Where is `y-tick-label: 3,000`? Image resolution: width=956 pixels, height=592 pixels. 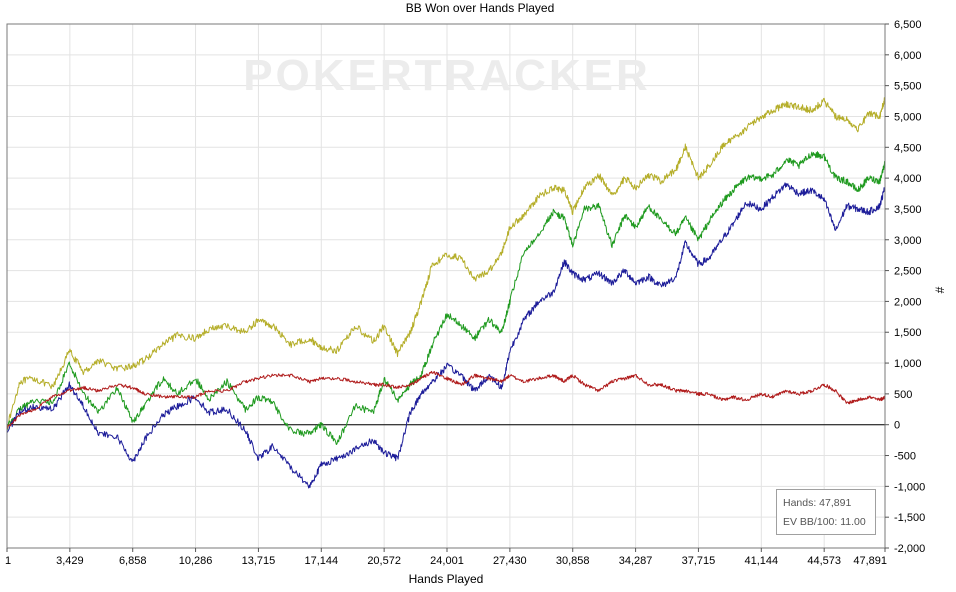 y-tick-label: 3,000 is located at coordinates (908, 241).